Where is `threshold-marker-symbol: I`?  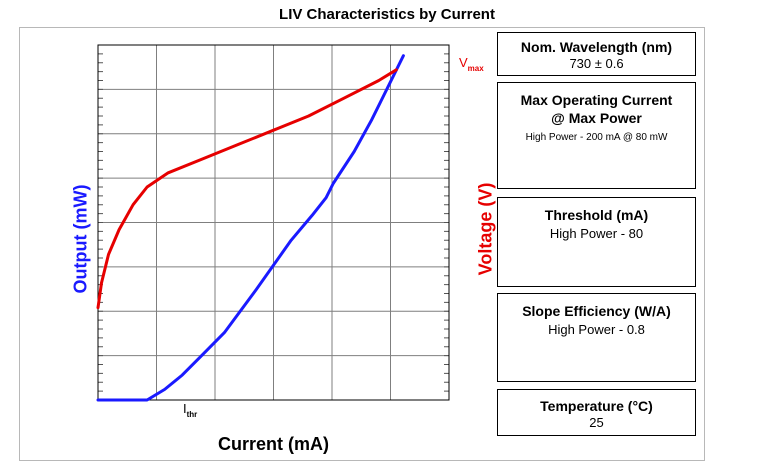 threshold-marker-symbol: I is located at coordinates (185, 408).